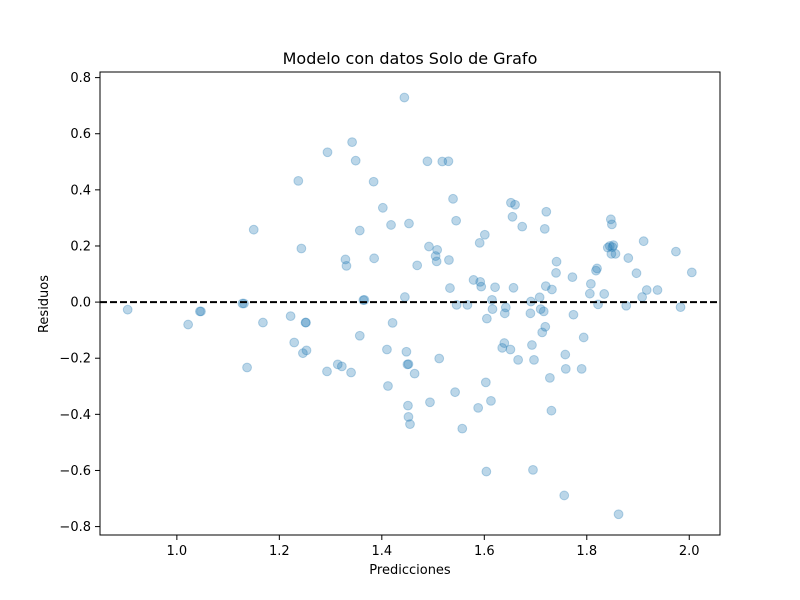 Image resolution: width=800 pixels, height=600 pixels. What do you see at coordinates (80, 134) in the screenshot?
I see `y-tick-label: 0.6` at bounding box center [80, 134].